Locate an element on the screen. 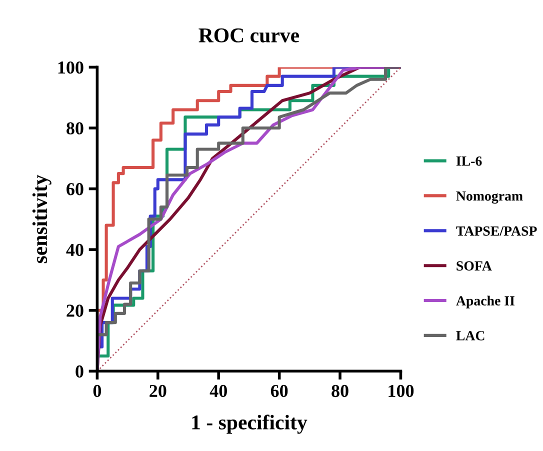  y-tick-label: 40 is located at coordinates (75, 250).